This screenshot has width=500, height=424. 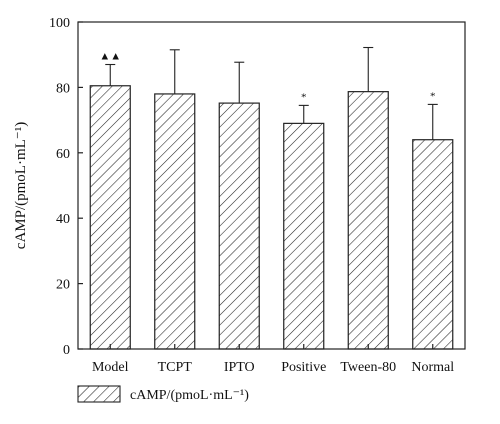 What do you see at coordinates (432, 367) in the screenshot?
I see `category-label: Normal` at bounding box center [432, 367].